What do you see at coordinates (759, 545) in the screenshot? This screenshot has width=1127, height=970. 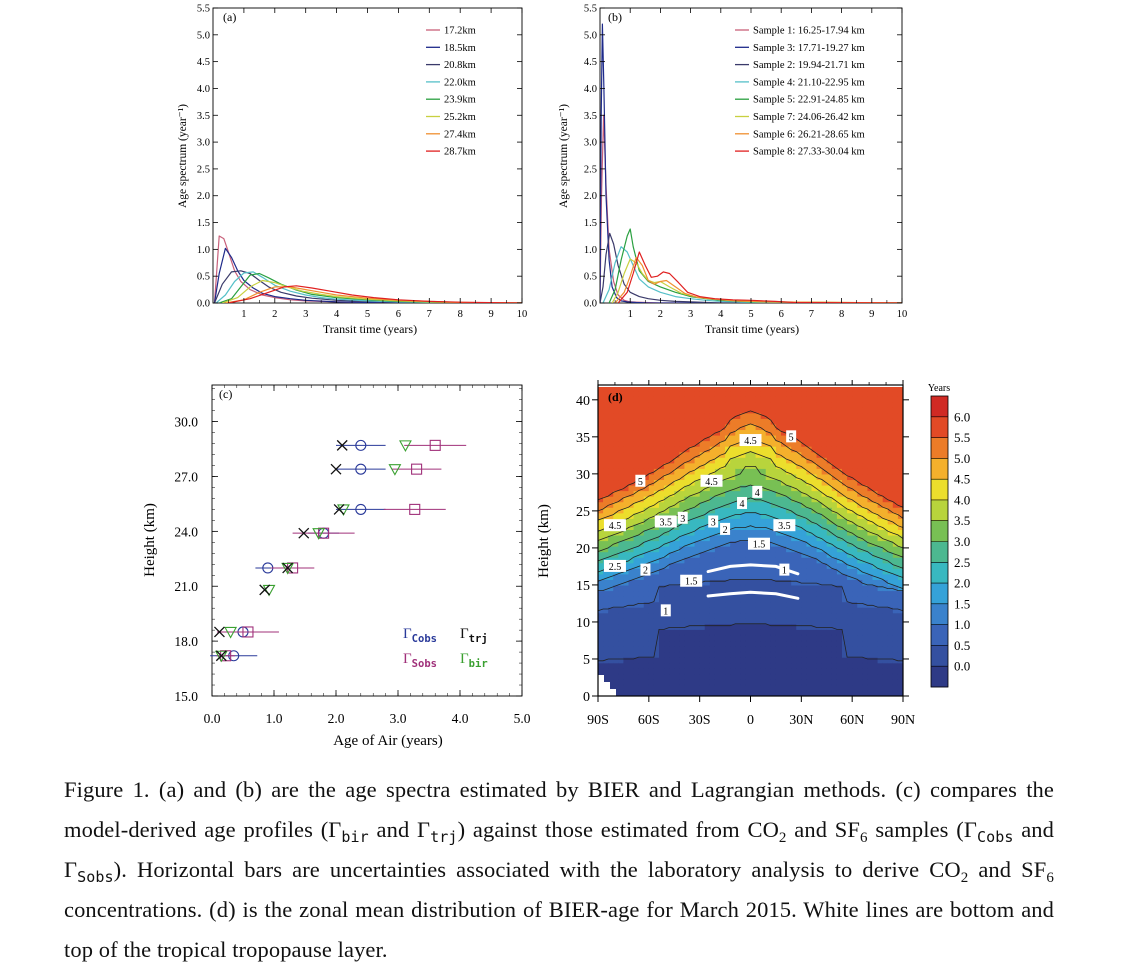 I see `contour-label: 1.5` at bounding box center [759, 545].